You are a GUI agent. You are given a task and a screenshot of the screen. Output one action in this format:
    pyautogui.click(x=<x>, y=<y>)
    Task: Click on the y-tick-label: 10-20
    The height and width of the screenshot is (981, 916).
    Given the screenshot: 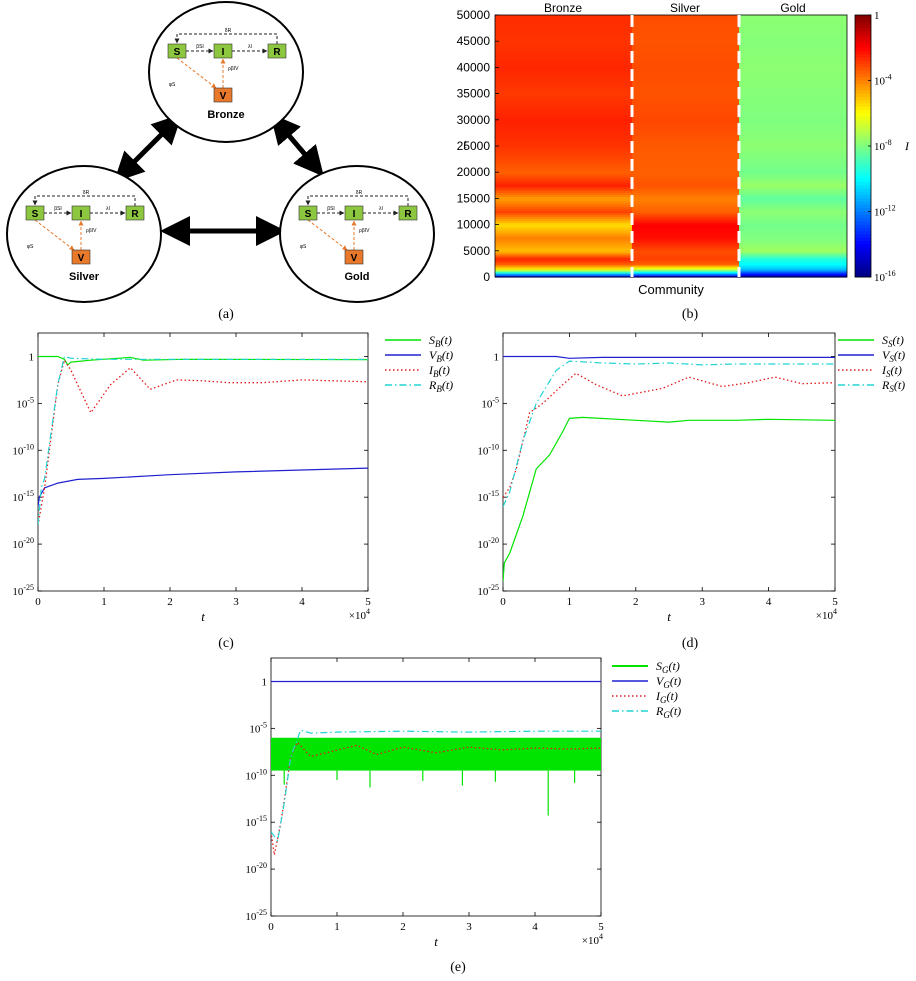 What is the action you would take?
    pyautogui.click(x=488, y=543)
    